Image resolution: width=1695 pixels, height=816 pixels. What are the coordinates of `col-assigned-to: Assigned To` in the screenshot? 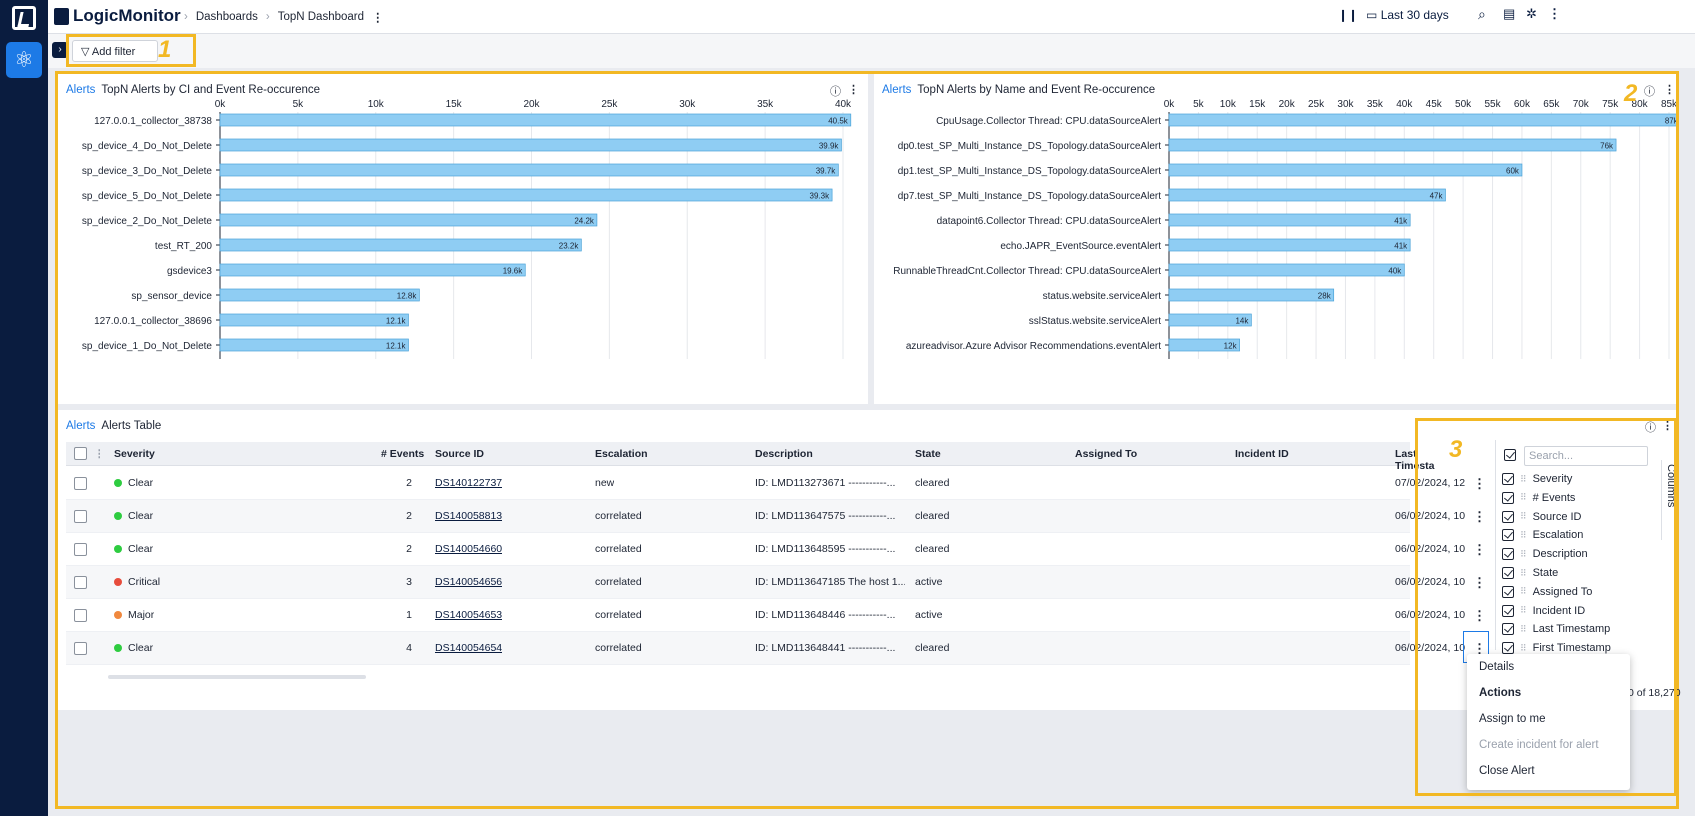 It's located at (1106, 454).